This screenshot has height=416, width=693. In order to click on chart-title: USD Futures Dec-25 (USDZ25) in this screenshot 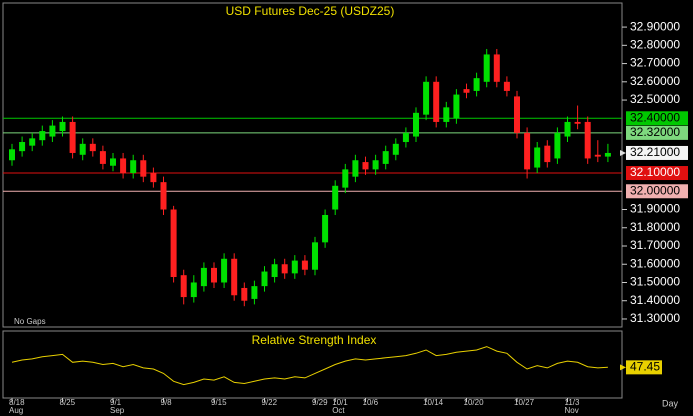, I will do `click(310, 11)`.